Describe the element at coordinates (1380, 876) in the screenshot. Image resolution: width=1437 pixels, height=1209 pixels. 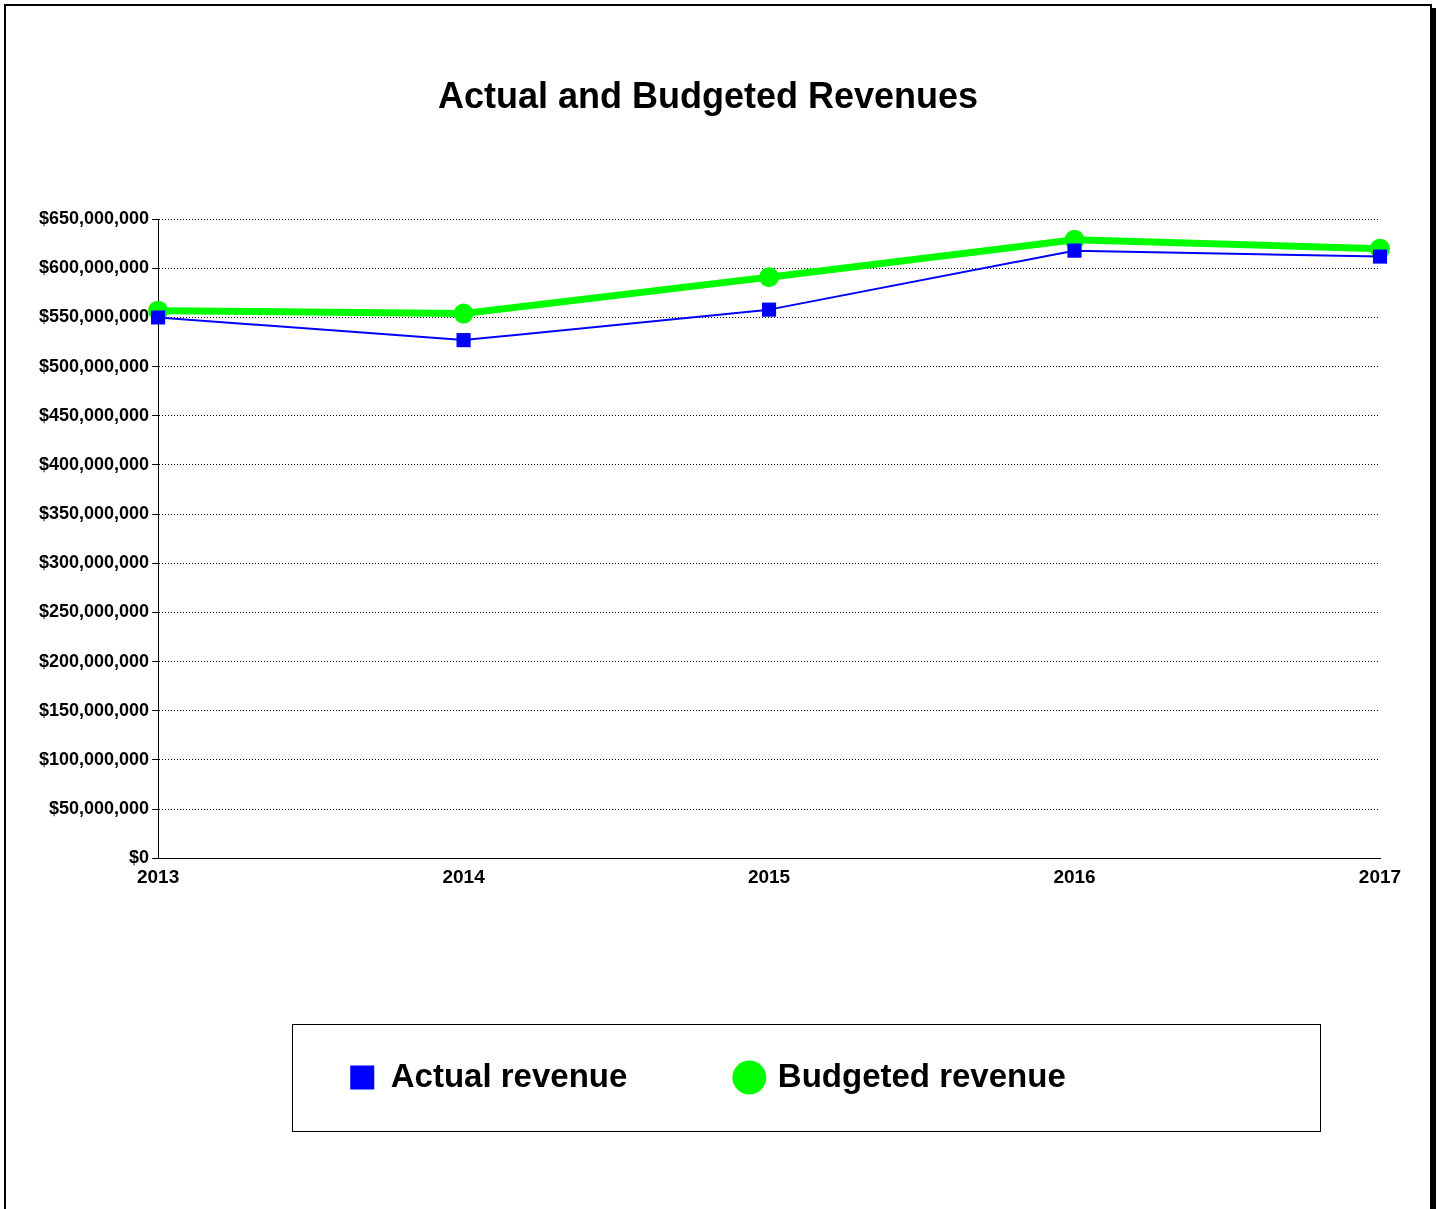
I see `x-tick-label: 2017` at that location.